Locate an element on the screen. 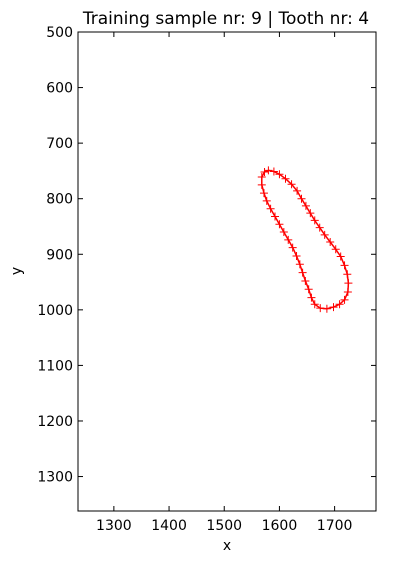 This screenshot has height=564, width=405. y-axis-label: y is located at coordinates (17, 271).